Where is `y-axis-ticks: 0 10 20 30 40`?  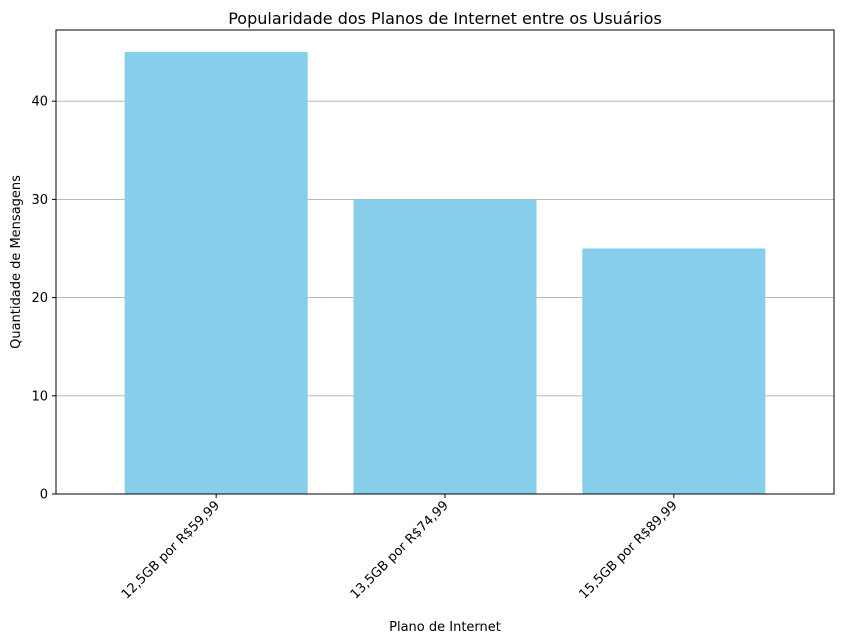 y-axis-ticks: 0 10 20 30 40 is located at coordinates (43, 299).